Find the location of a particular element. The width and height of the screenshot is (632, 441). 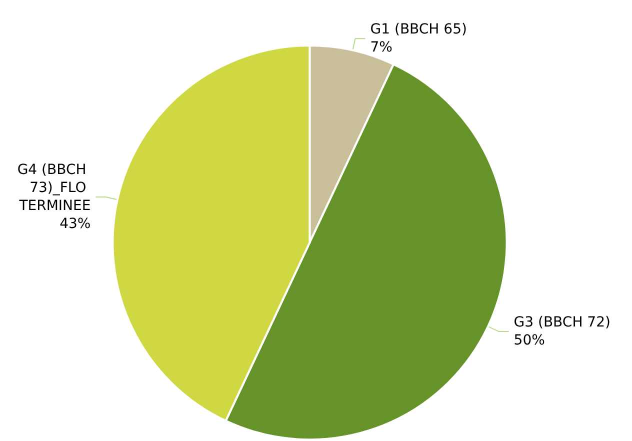

data-label: 7% is located at coordinates (381, 48).